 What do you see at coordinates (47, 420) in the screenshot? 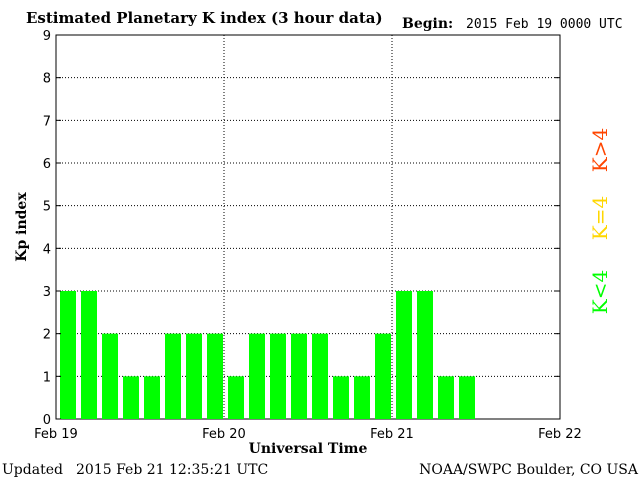
I see `y-tick-label: 0` at bounding box center [47, 420].